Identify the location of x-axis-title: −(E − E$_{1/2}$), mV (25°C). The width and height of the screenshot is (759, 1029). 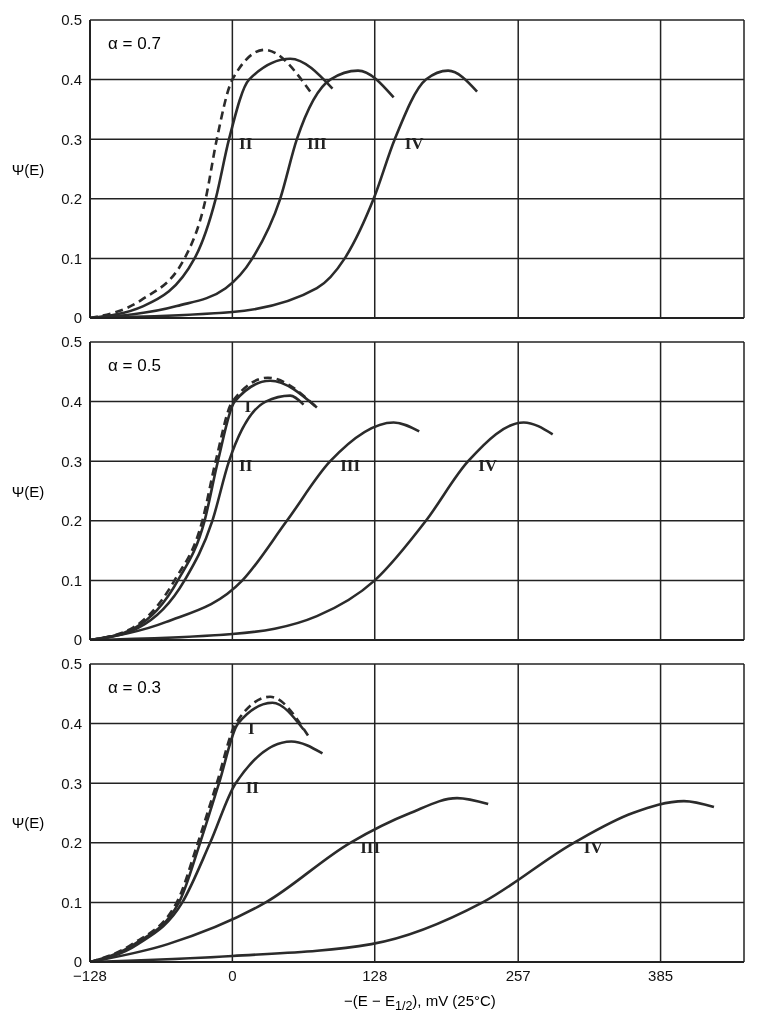
(420, 1002).